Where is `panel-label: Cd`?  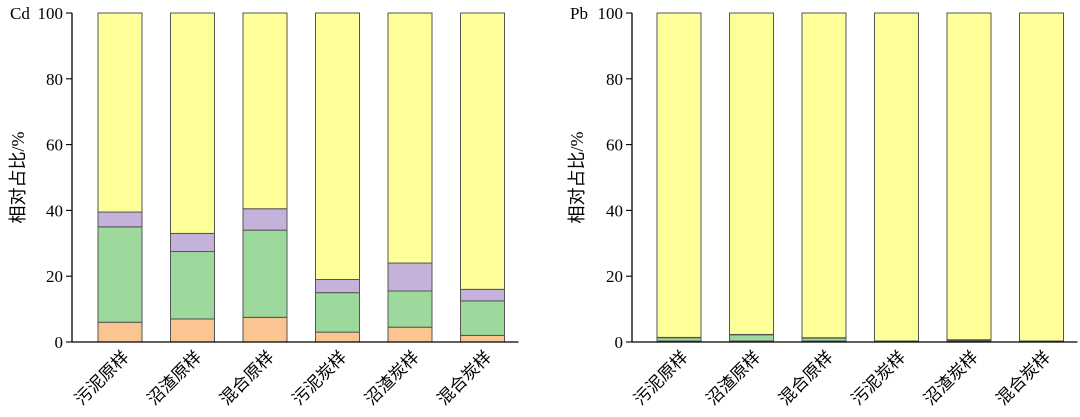
panel-label: Cd is located at coordinates (20, 13).